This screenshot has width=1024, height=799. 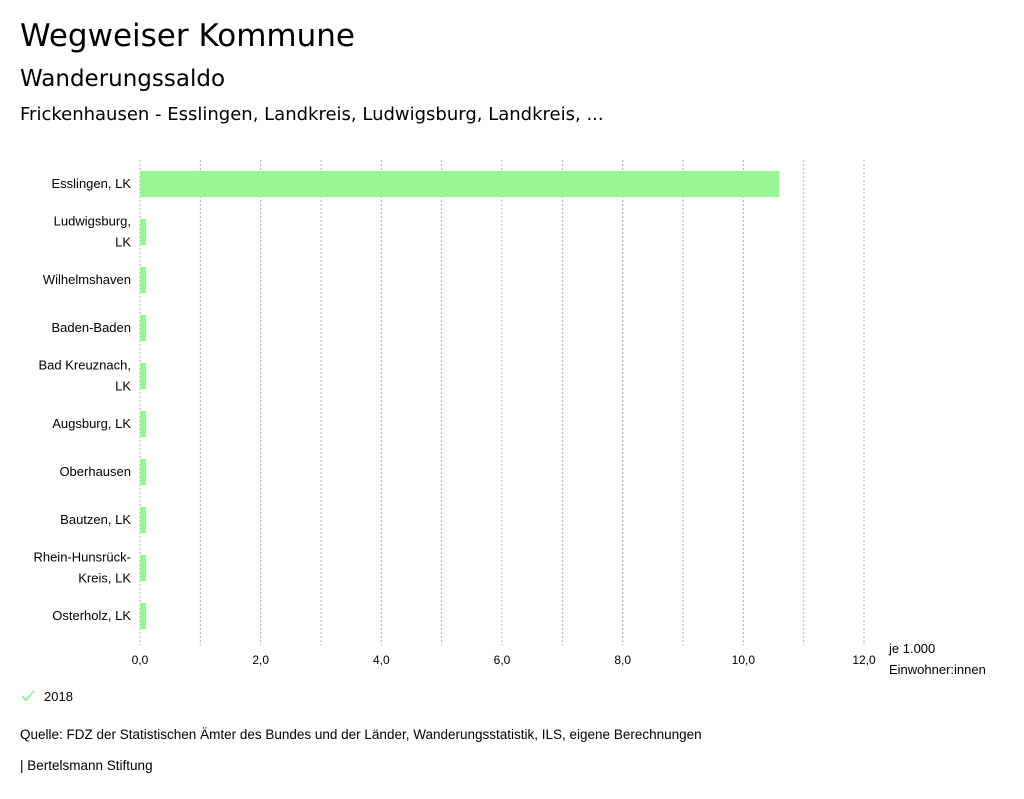 I want to click on category-label: Bad Kreuznach, LK, so click(x=84, y=376).